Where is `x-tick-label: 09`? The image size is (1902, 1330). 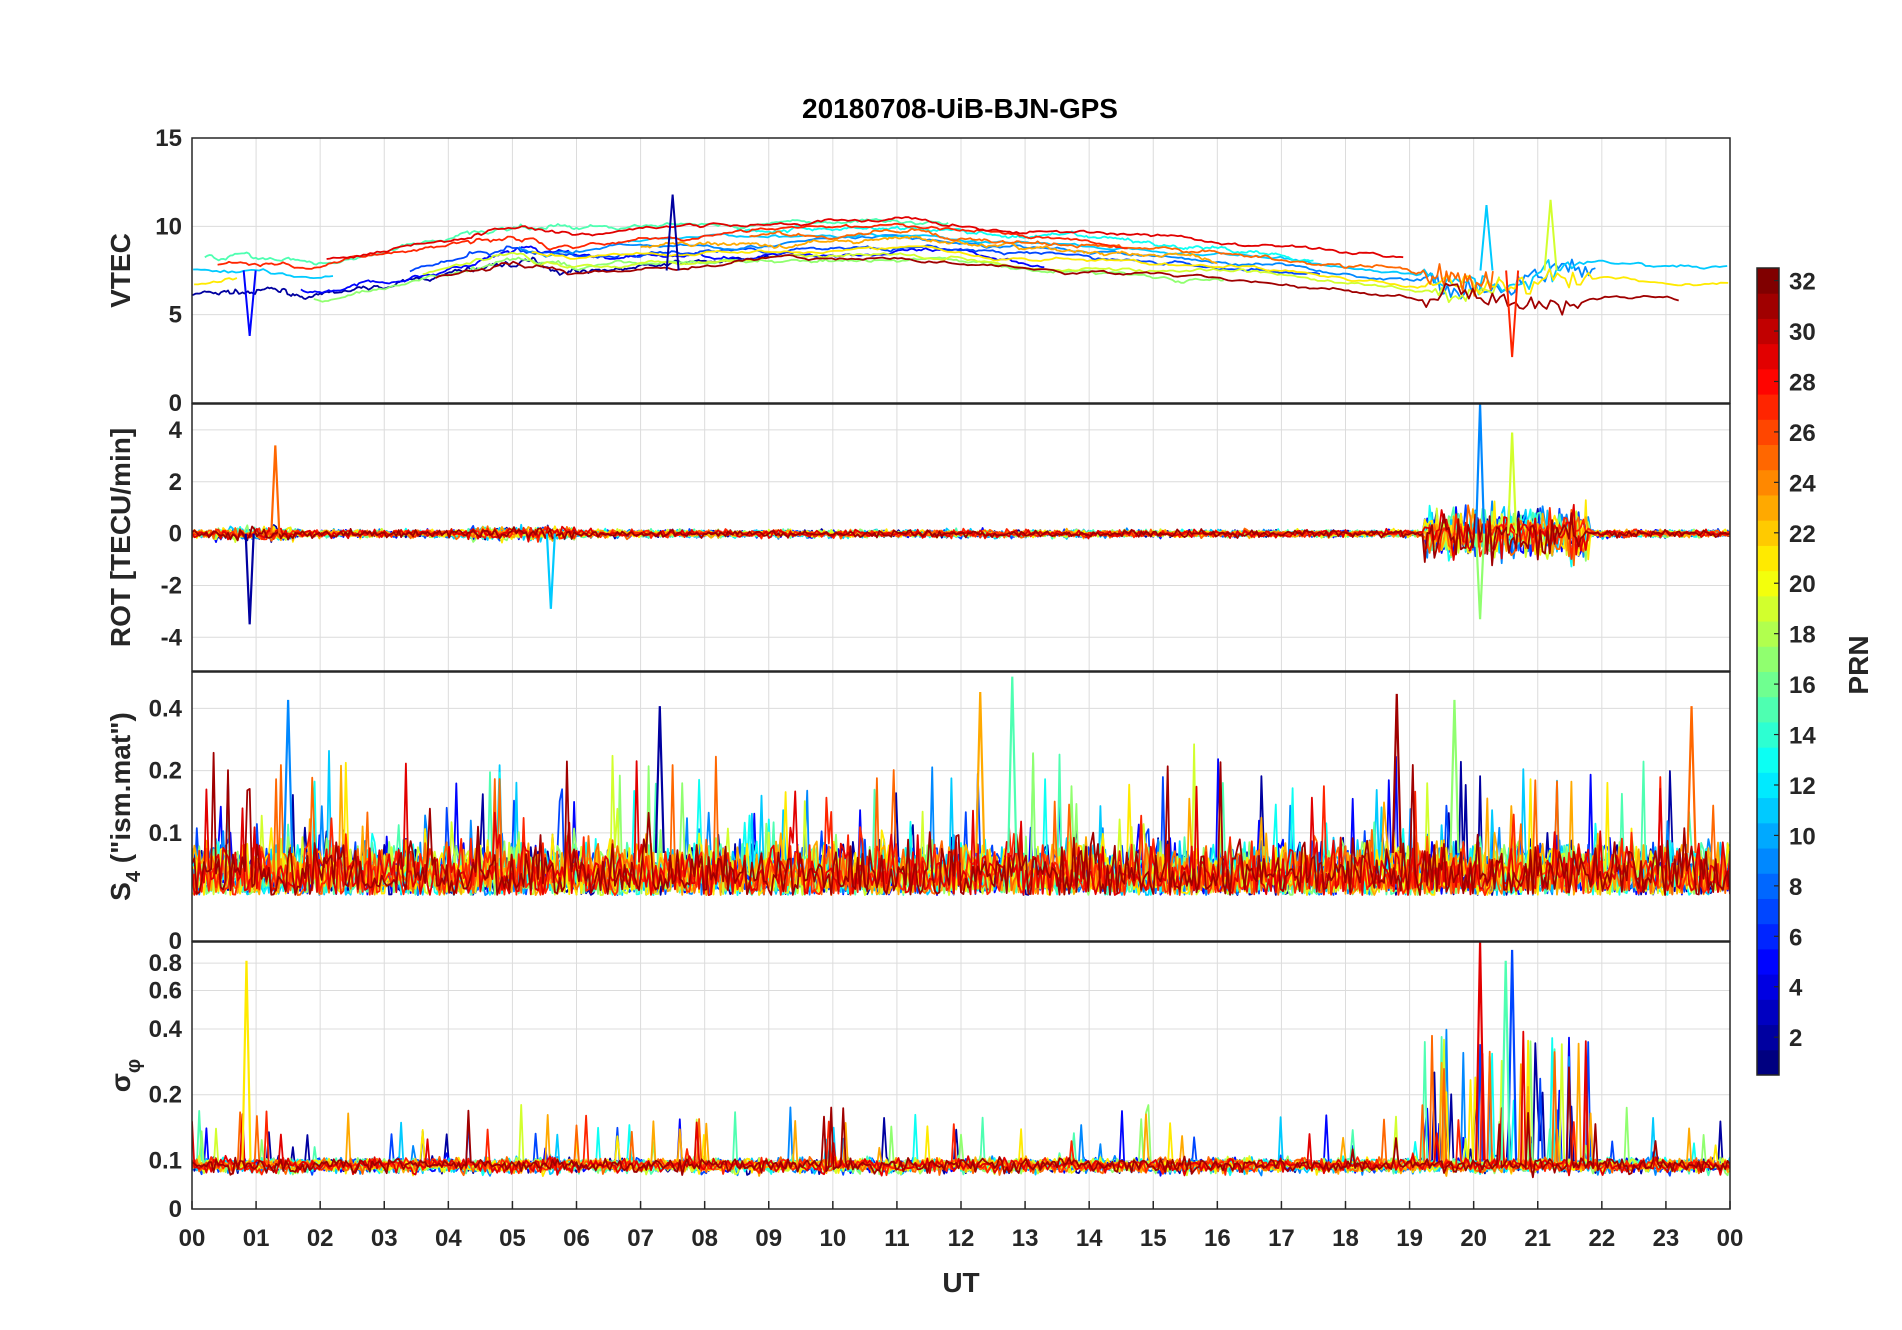
x-tick-label: 09 is located at coordinates (768, 1238).